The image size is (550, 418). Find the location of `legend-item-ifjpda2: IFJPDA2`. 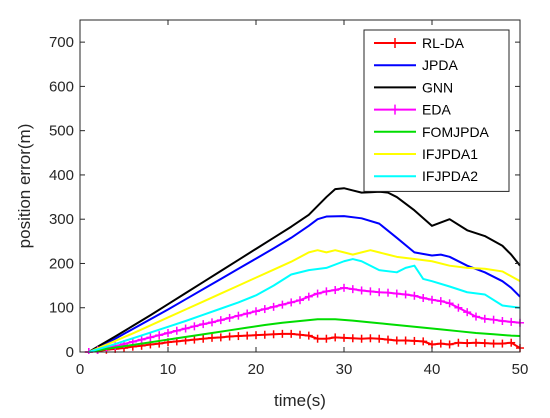

legend-item-ifjpda2: IFJPDA2 is located at coordinates (426, 176).